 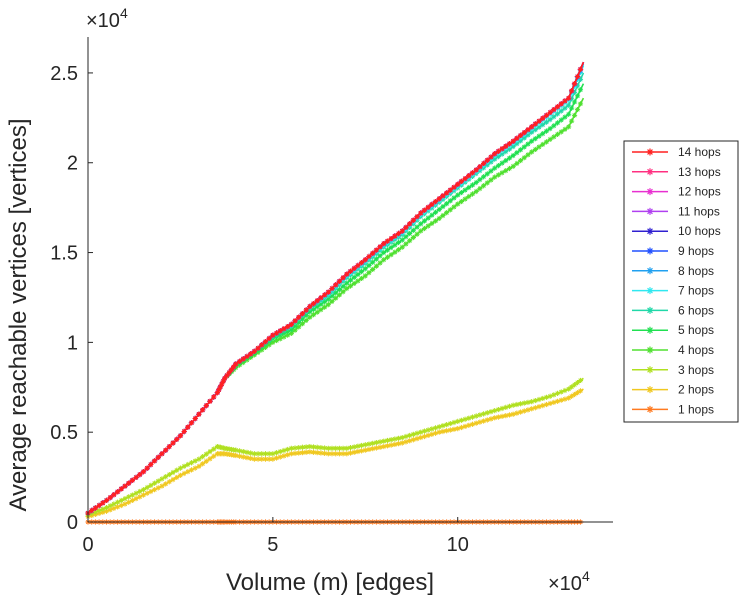 What do you see at coordinates (699, 192) in the screenshot?
I see `legend-label: 12 hops` at bounding box center [699, 192].